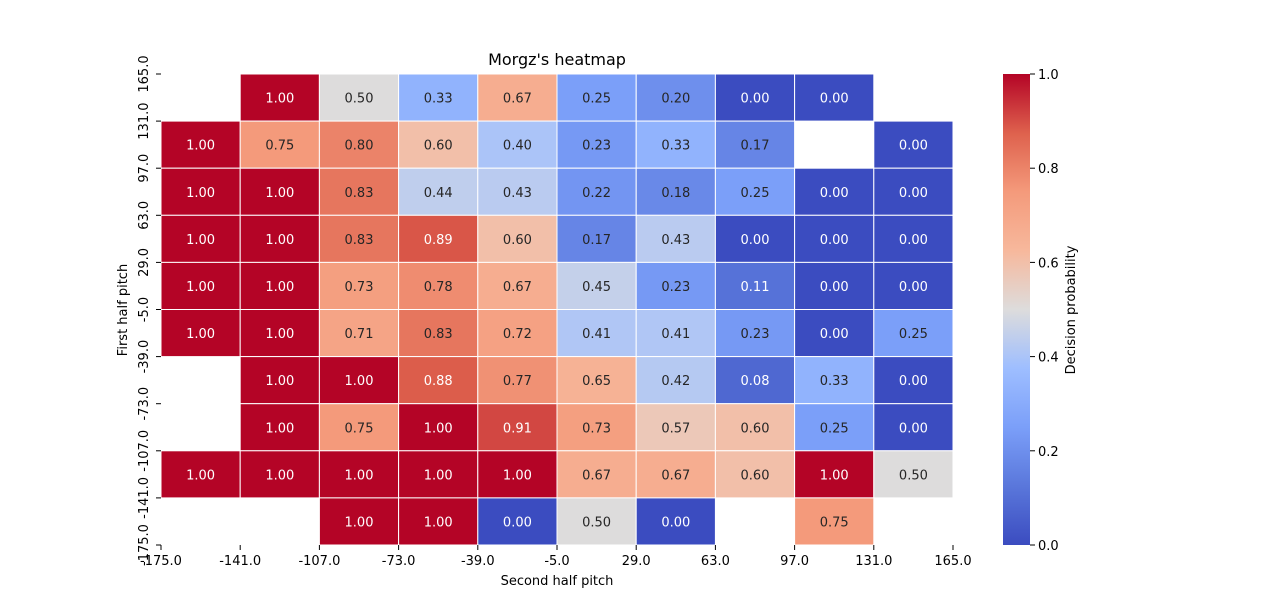 Image resolution: width=1280 pixels, height=612 pixels. I want to click on cell-value-label: 0.17, so click(755, 146).